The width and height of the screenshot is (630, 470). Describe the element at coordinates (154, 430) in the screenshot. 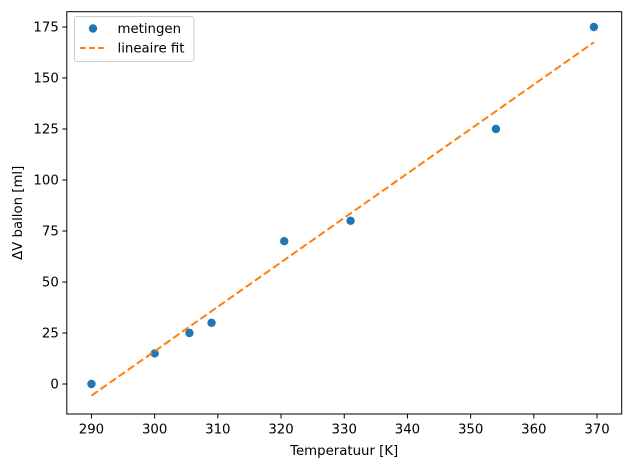

I see `x-tick-label: 300` at that location.